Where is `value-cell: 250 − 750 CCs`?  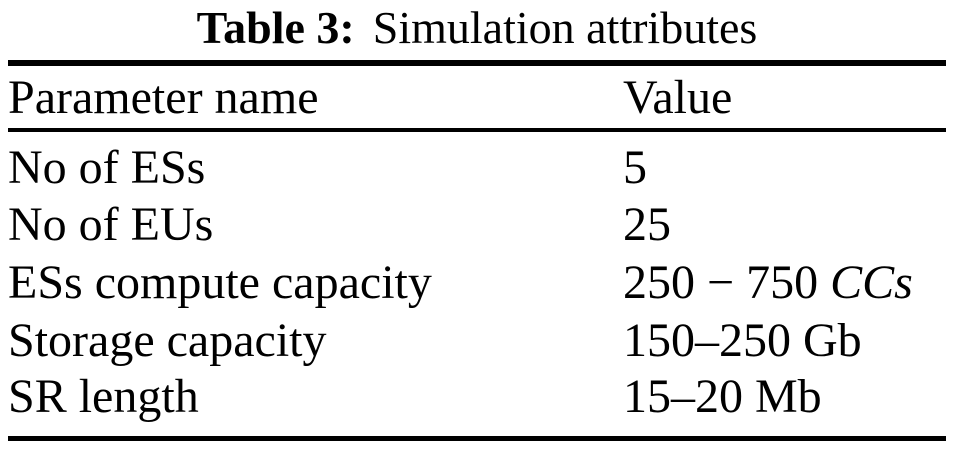
value-cell: 250 − 750 CCs is located at coordinates (784, 282).